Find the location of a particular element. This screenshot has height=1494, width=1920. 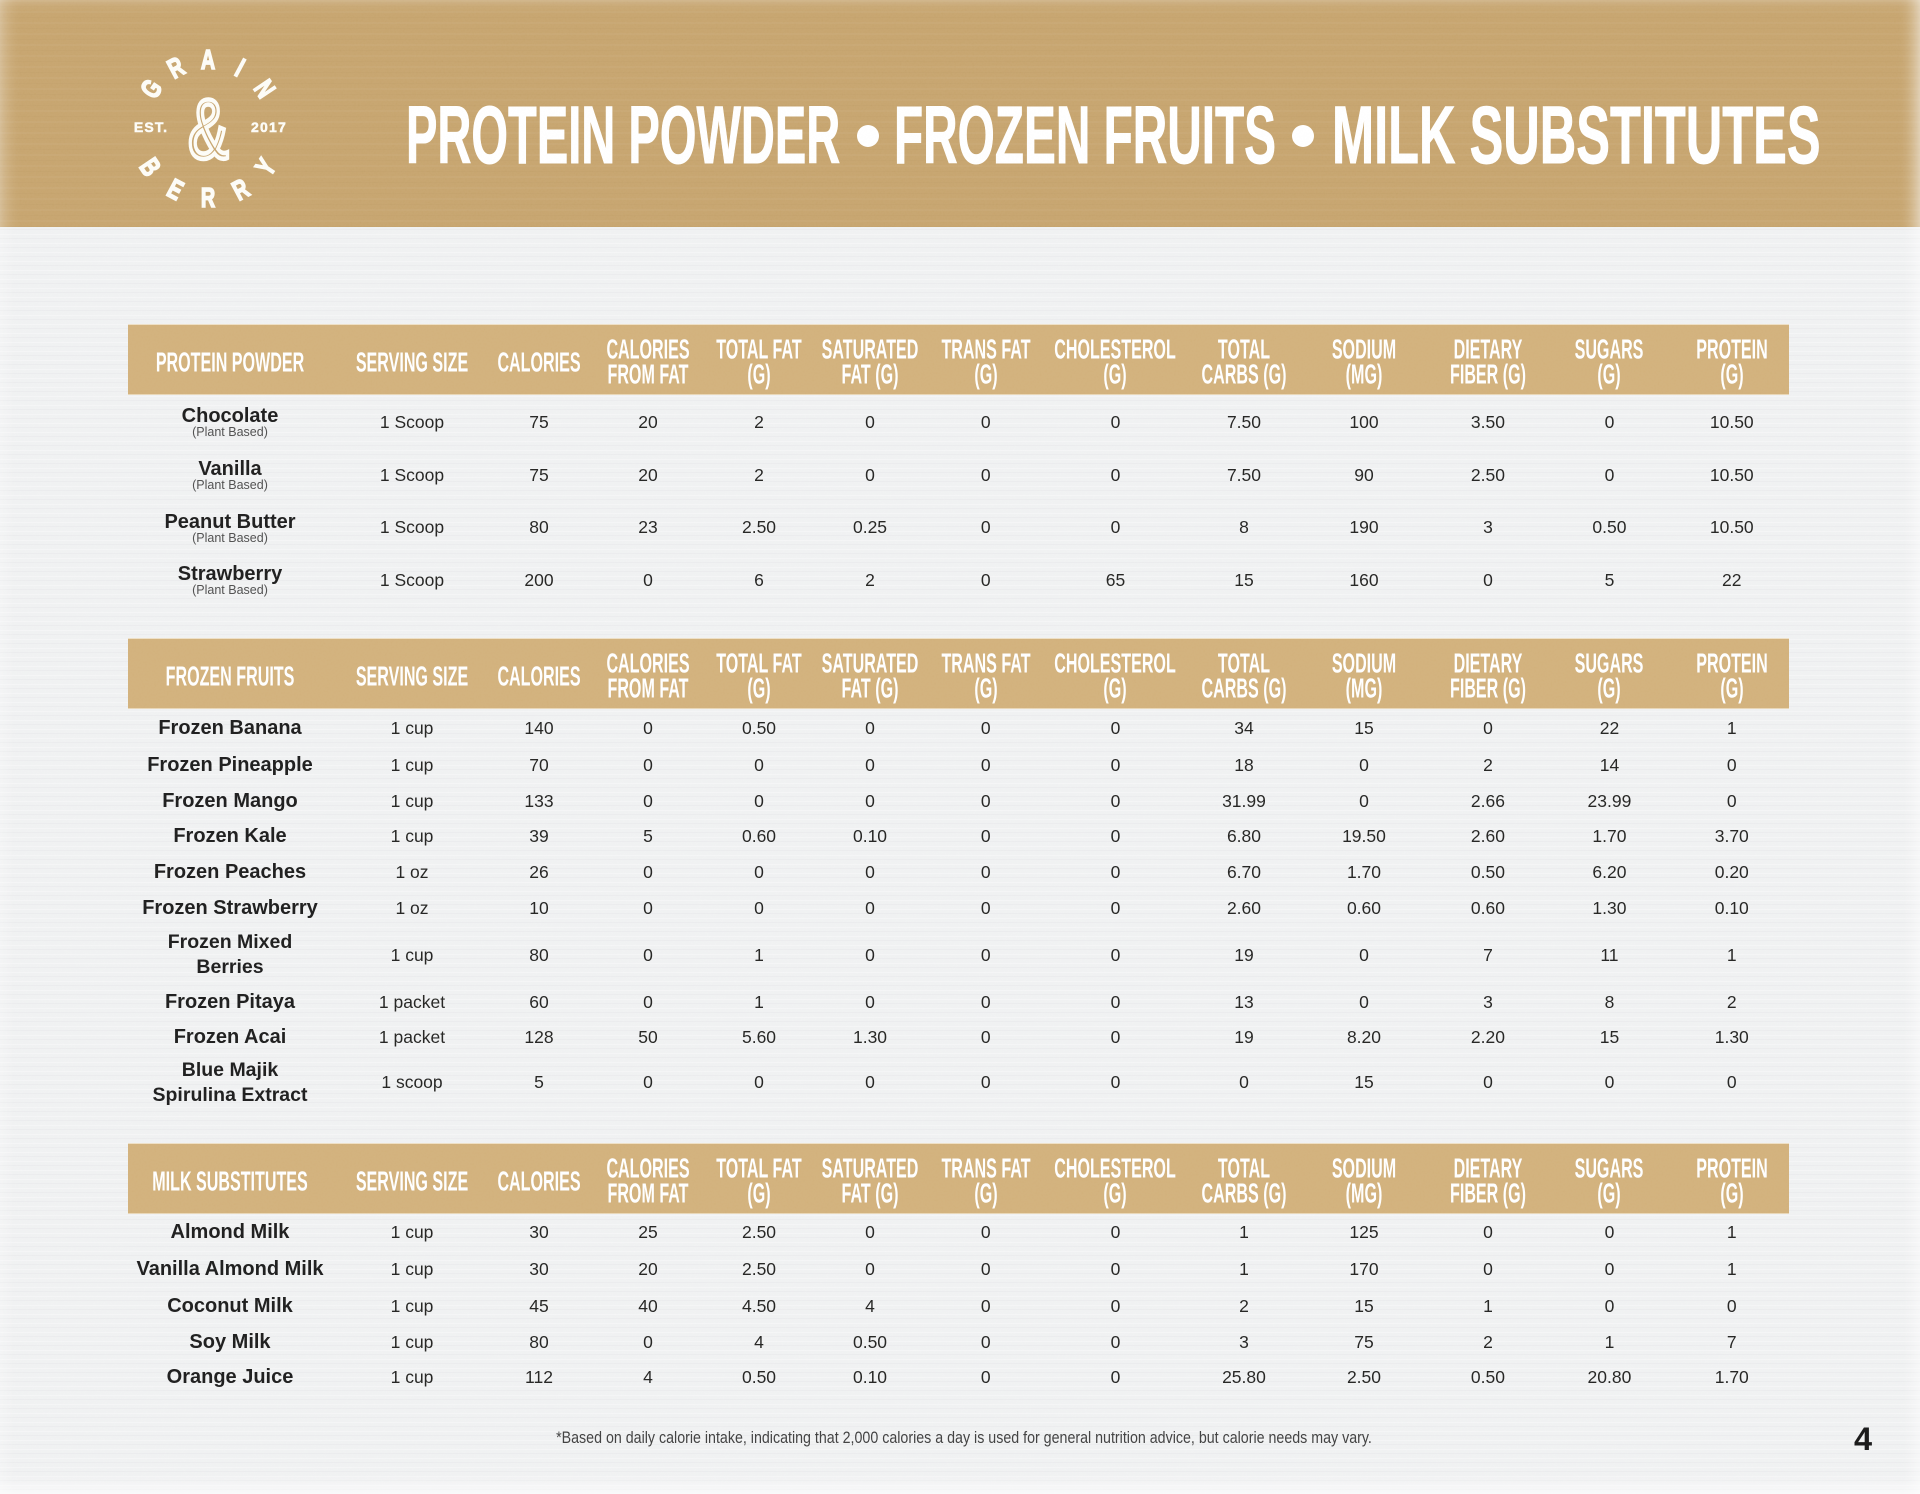

svg-text: EST. is located at coordinates (151, 127).